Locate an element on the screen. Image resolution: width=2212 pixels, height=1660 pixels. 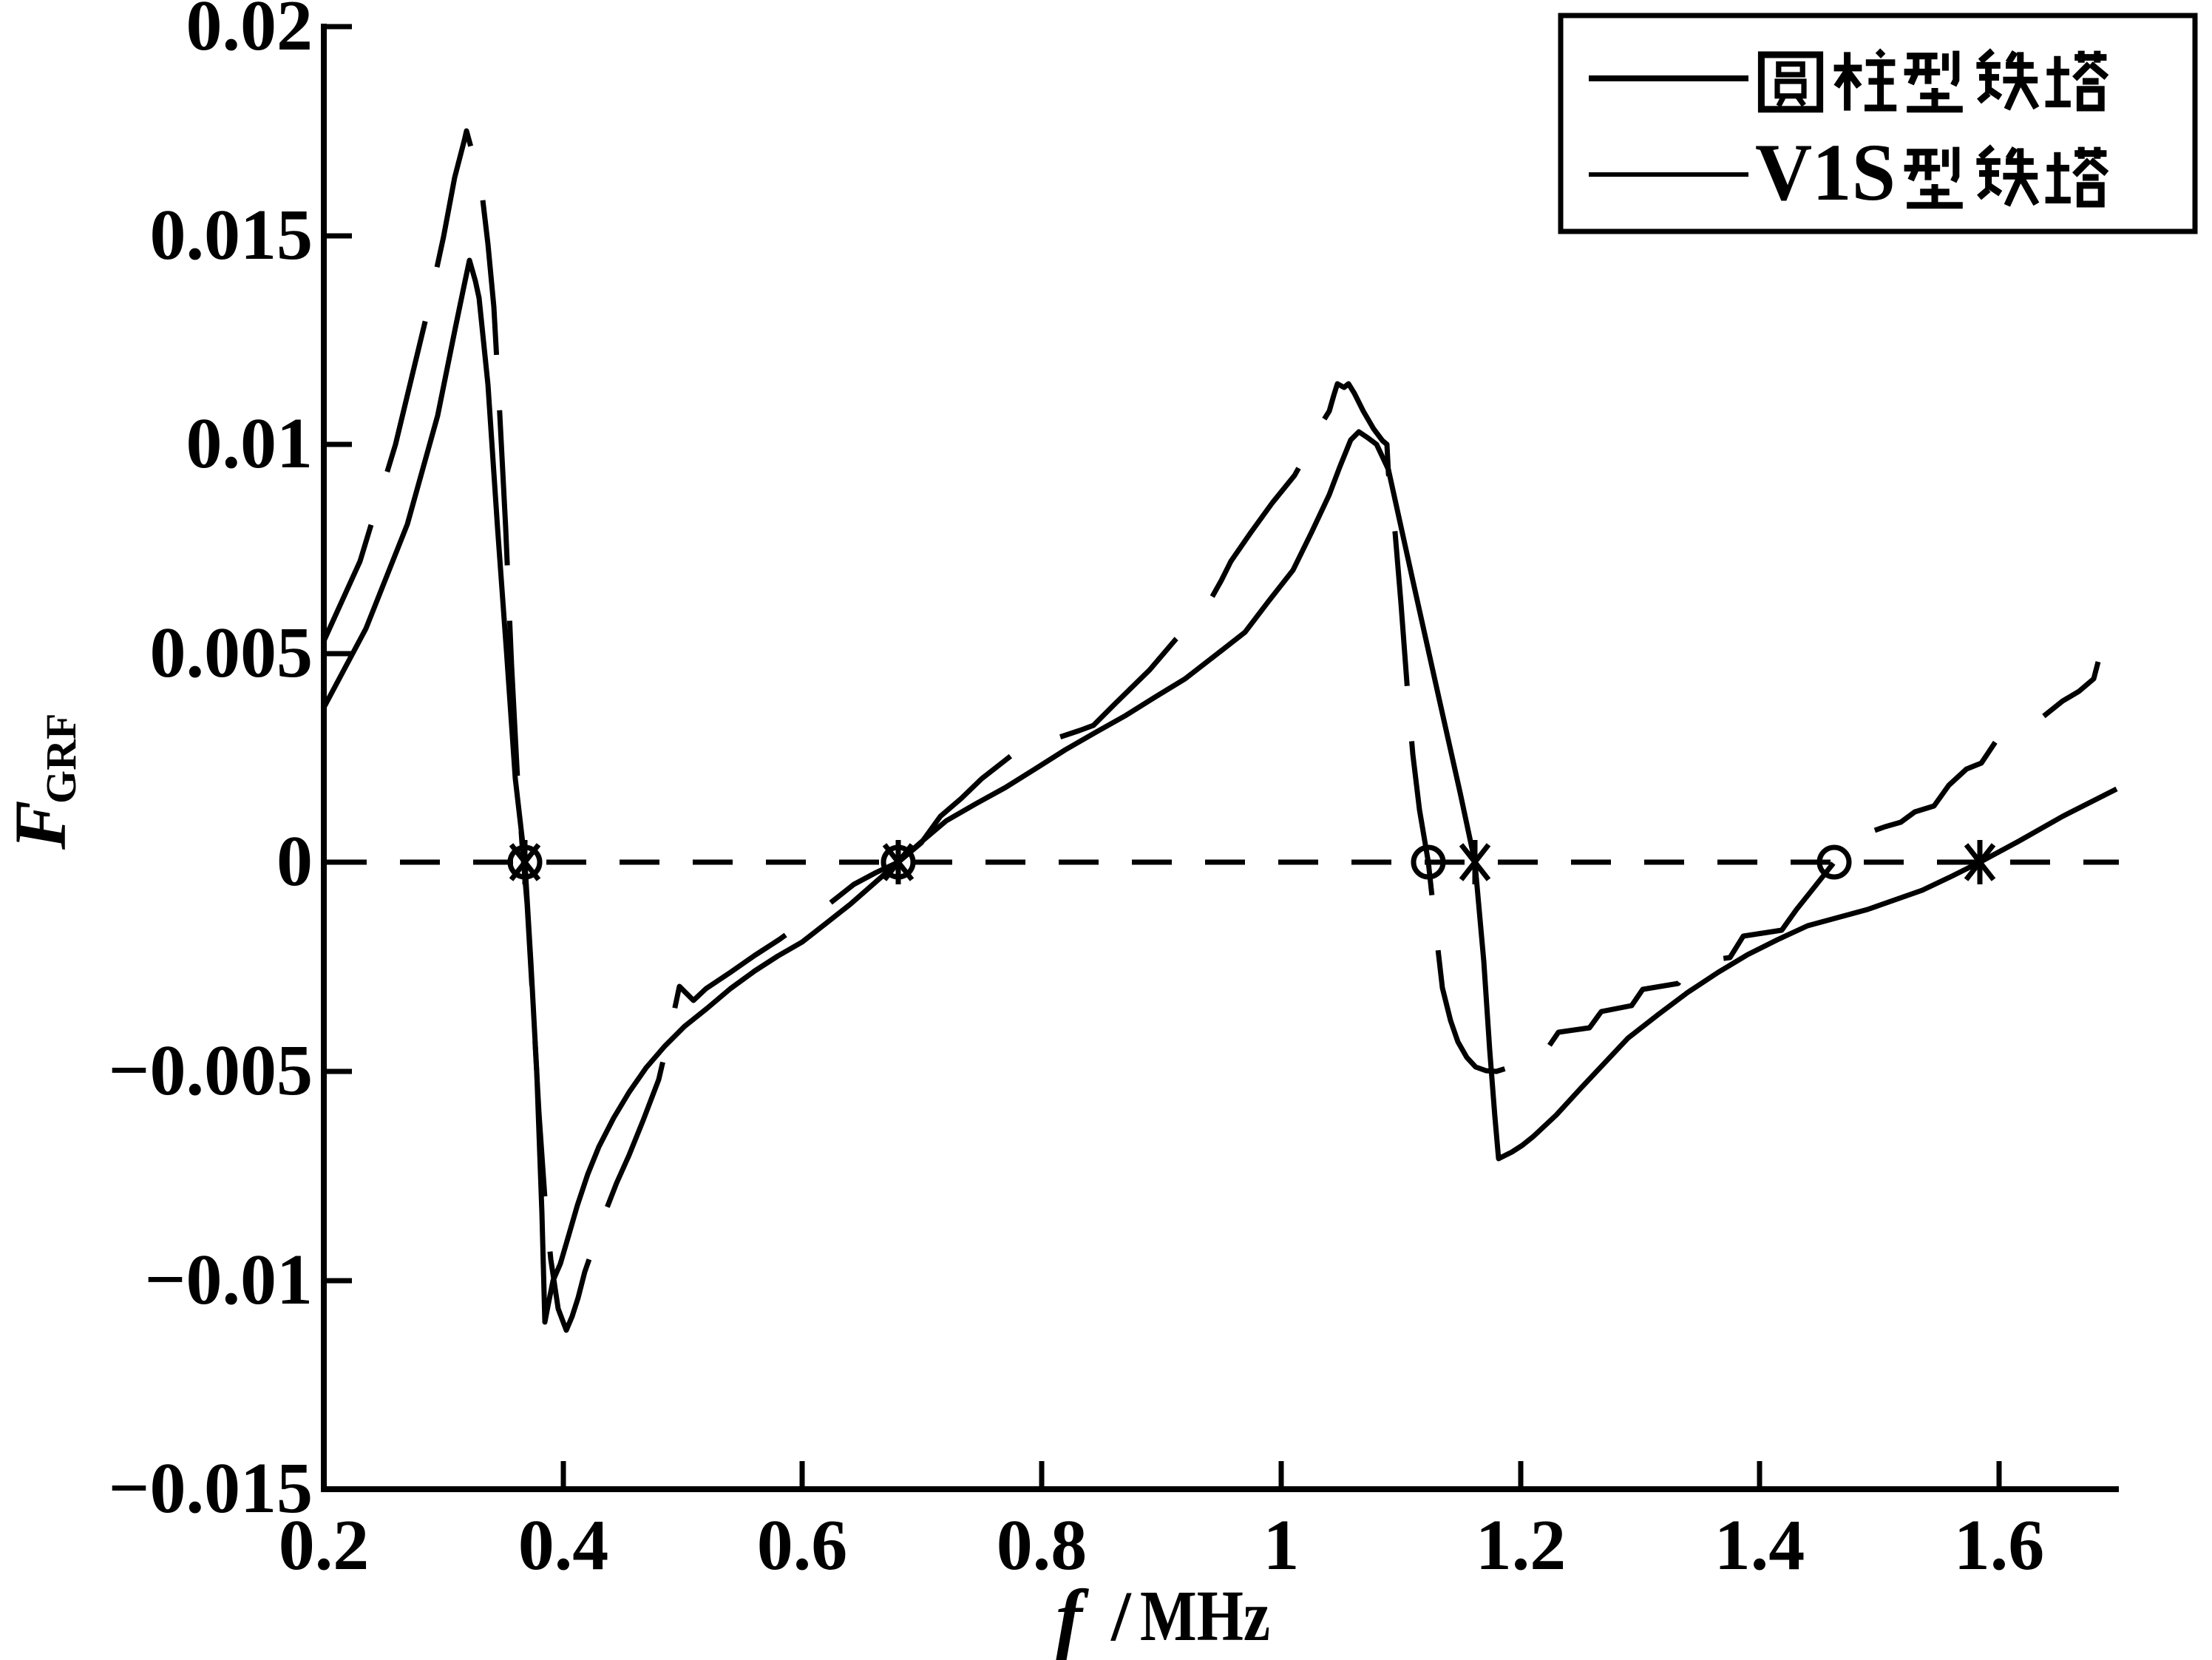
svg-text: 0.01 is located at coordinates (249, 444).